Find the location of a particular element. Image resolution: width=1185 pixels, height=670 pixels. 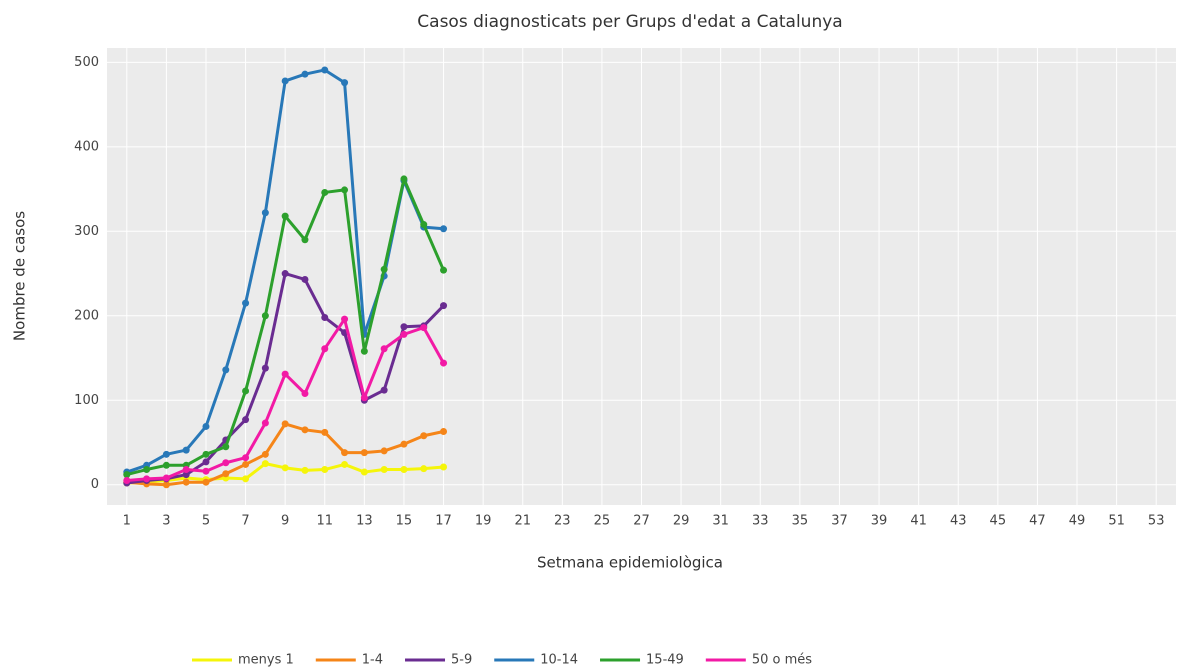

y-tick-label: 0 is located at coordinates (95, 484).